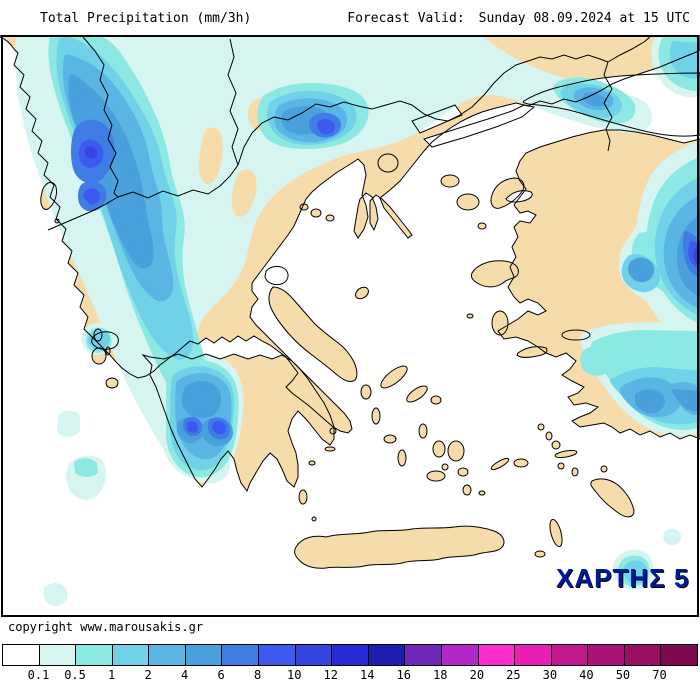 The width and height of the screenshot is (700, 700). What do you see at coordinates (178, 181) in the screenshot?
I see `border-greece-macedonia` at bounding box center [178, 181].